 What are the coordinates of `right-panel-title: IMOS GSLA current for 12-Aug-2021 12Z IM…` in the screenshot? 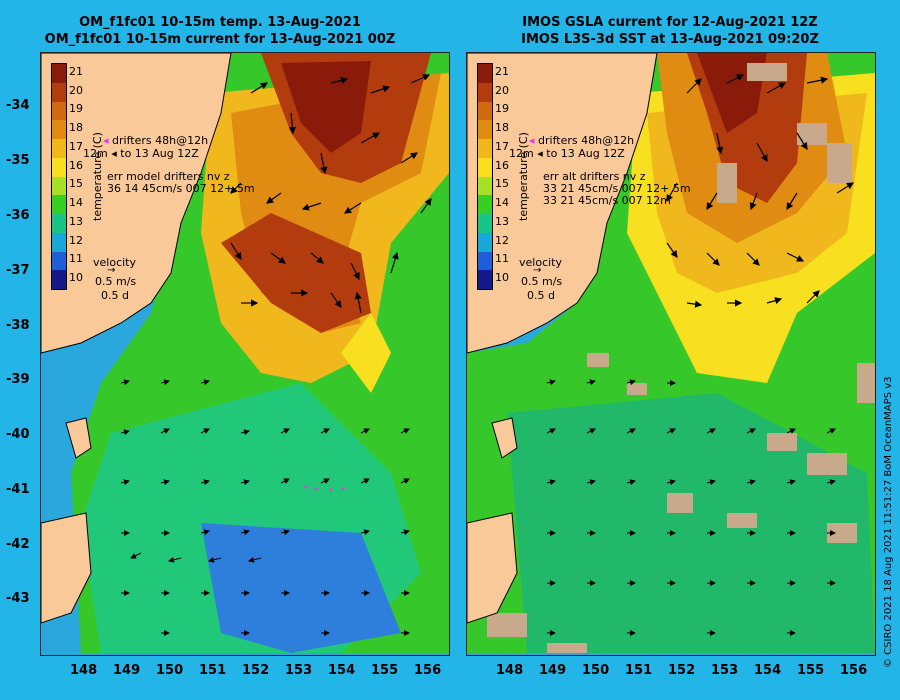 It's located at (670, 31).